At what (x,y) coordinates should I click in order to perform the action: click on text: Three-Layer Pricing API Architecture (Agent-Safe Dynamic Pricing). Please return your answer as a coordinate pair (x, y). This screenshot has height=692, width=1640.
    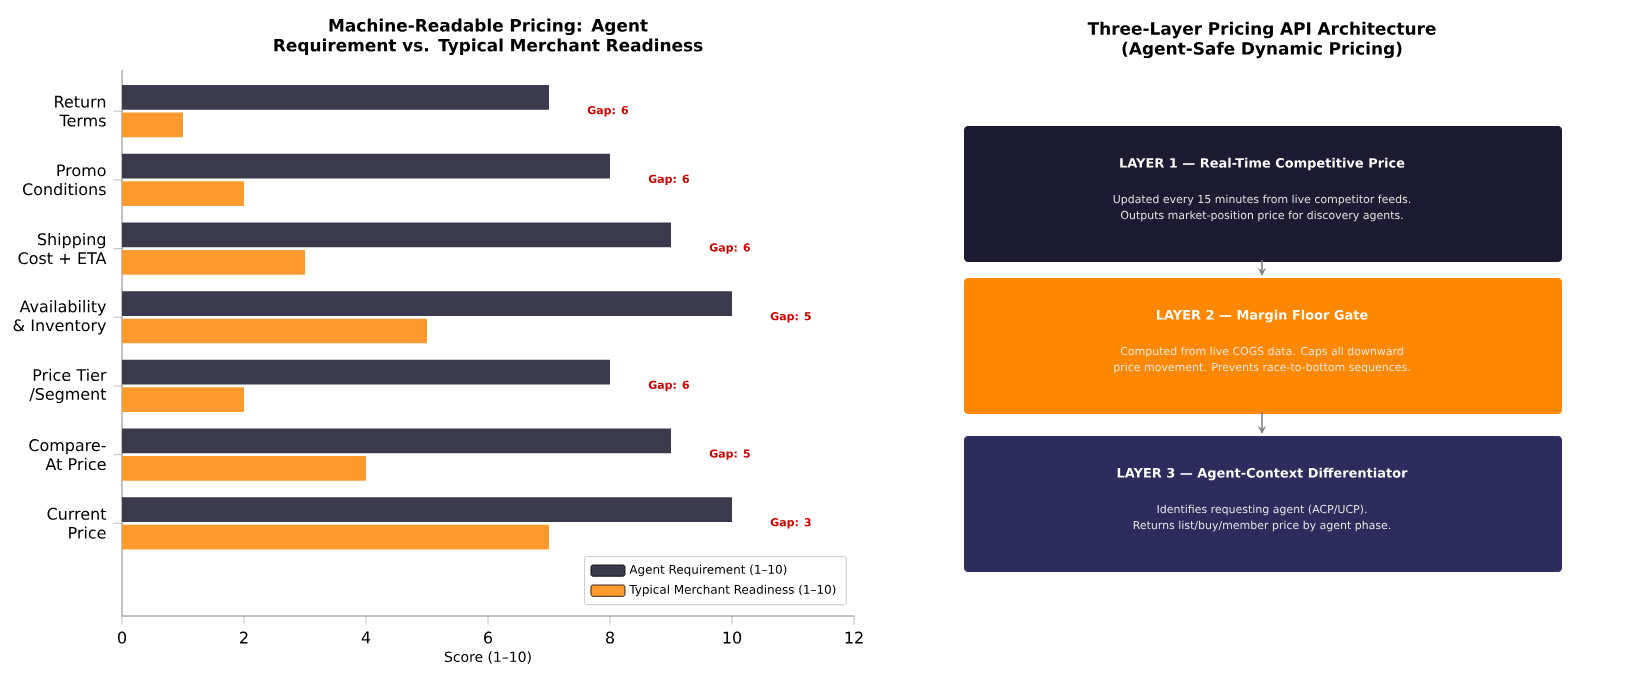
    Looking at the image, I should click on (1261, 40).